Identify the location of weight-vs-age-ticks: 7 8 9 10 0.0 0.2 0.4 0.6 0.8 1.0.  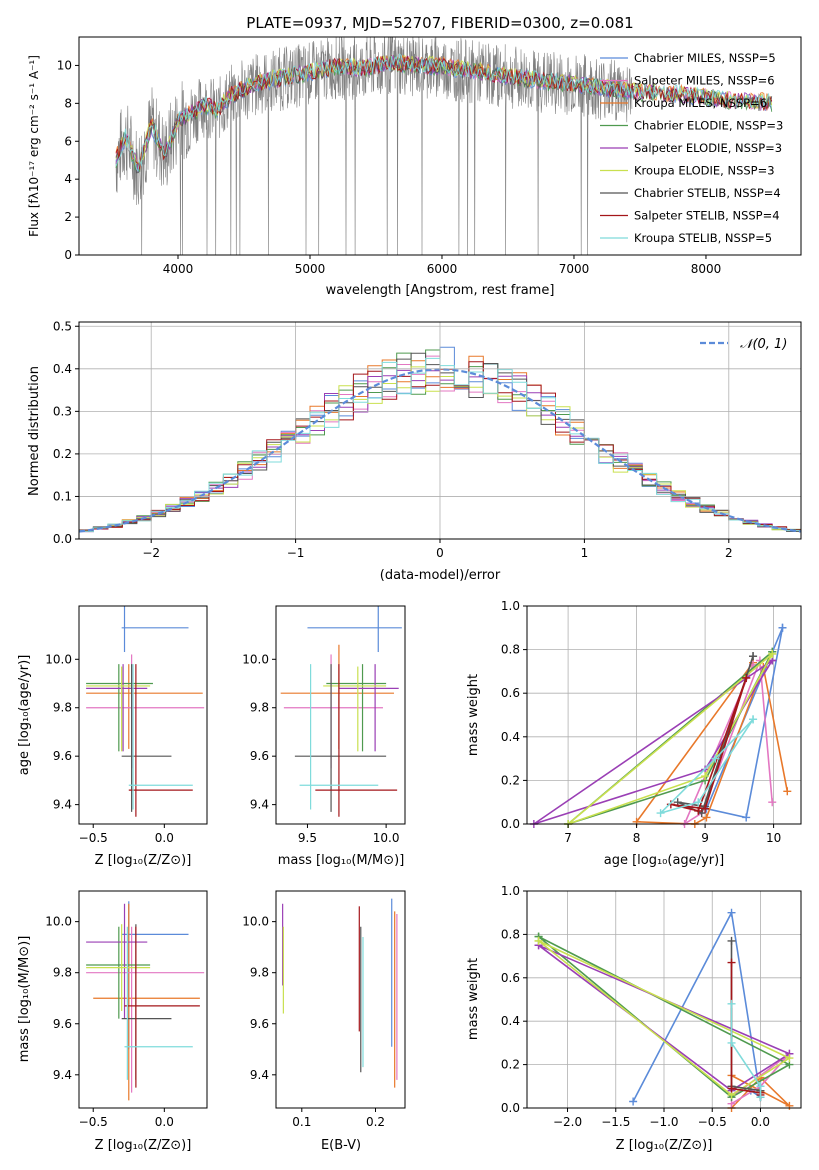
(641, 722).